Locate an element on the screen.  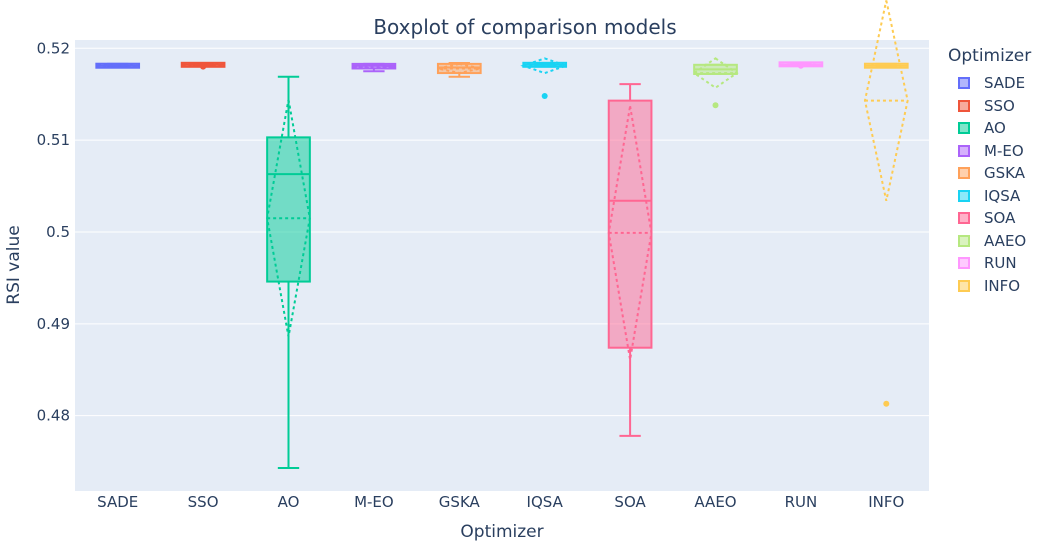
box-sso is located at coordinates (203, 65).